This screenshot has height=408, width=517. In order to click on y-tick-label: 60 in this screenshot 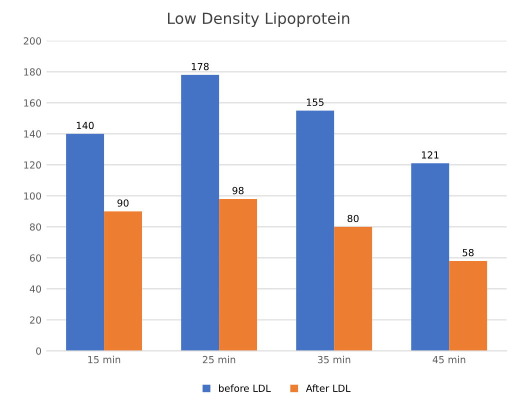, I will do `click(36, 258)`.